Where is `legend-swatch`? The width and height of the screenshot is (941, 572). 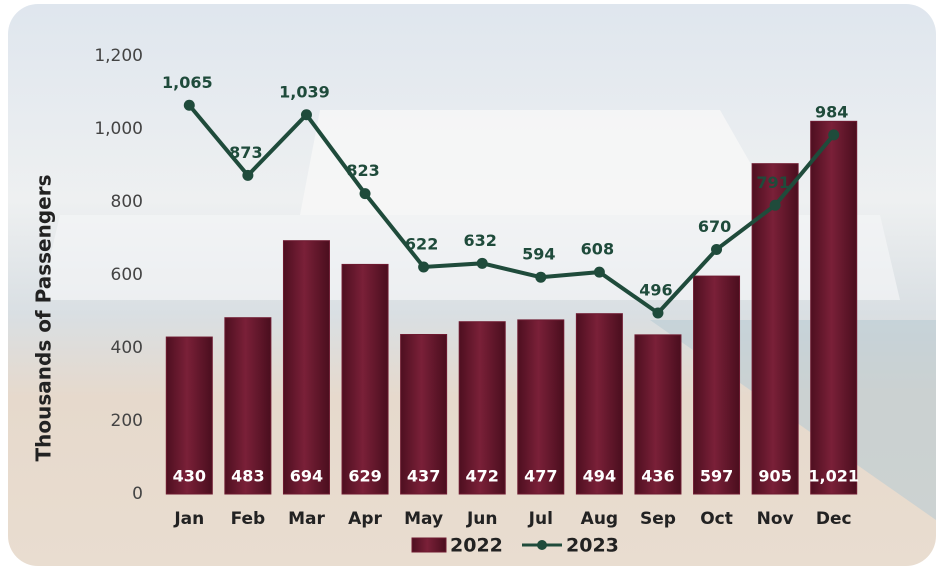 legend-swatch is located at coordinates (429, 545).